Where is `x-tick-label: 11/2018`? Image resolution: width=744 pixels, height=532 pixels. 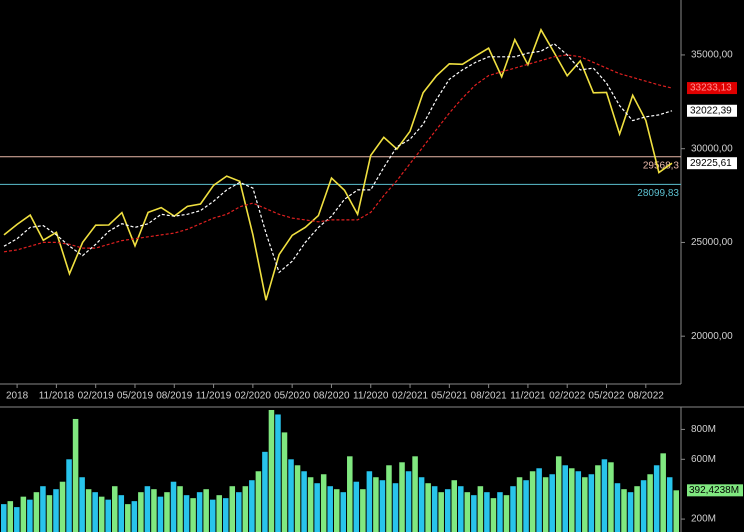
x-tick-label: 11/2018 is located at coordinates (57, 396).